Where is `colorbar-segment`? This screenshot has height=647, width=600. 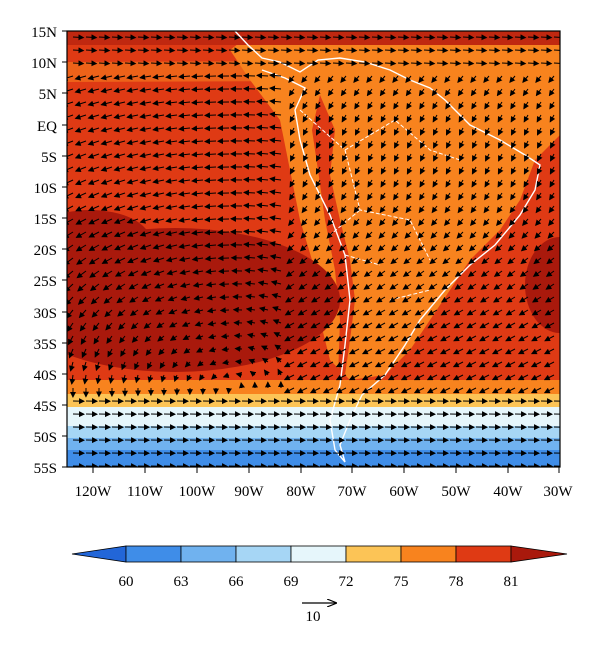 colorbar-segment is located at coordinates (263, 554).